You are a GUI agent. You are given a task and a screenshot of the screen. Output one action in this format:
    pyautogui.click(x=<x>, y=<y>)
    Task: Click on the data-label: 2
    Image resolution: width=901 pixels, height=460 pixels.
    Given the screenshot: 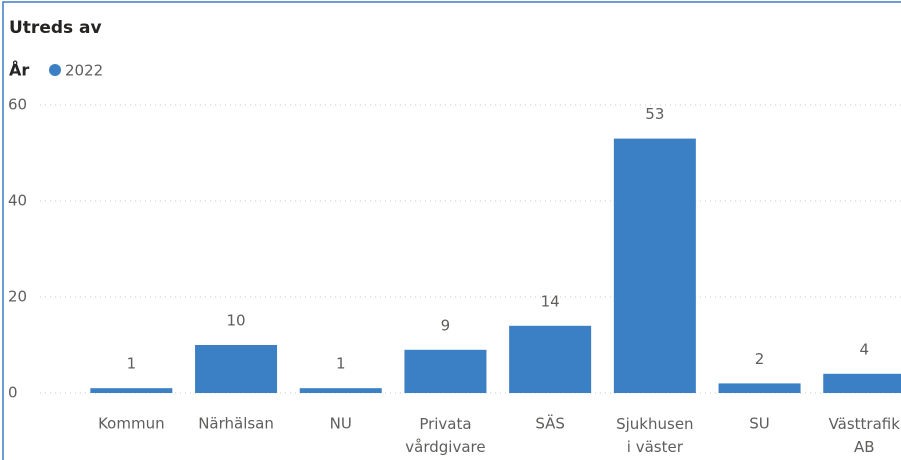 What is the action you would take?
    pyautogui.click(x=760, y=359)
    